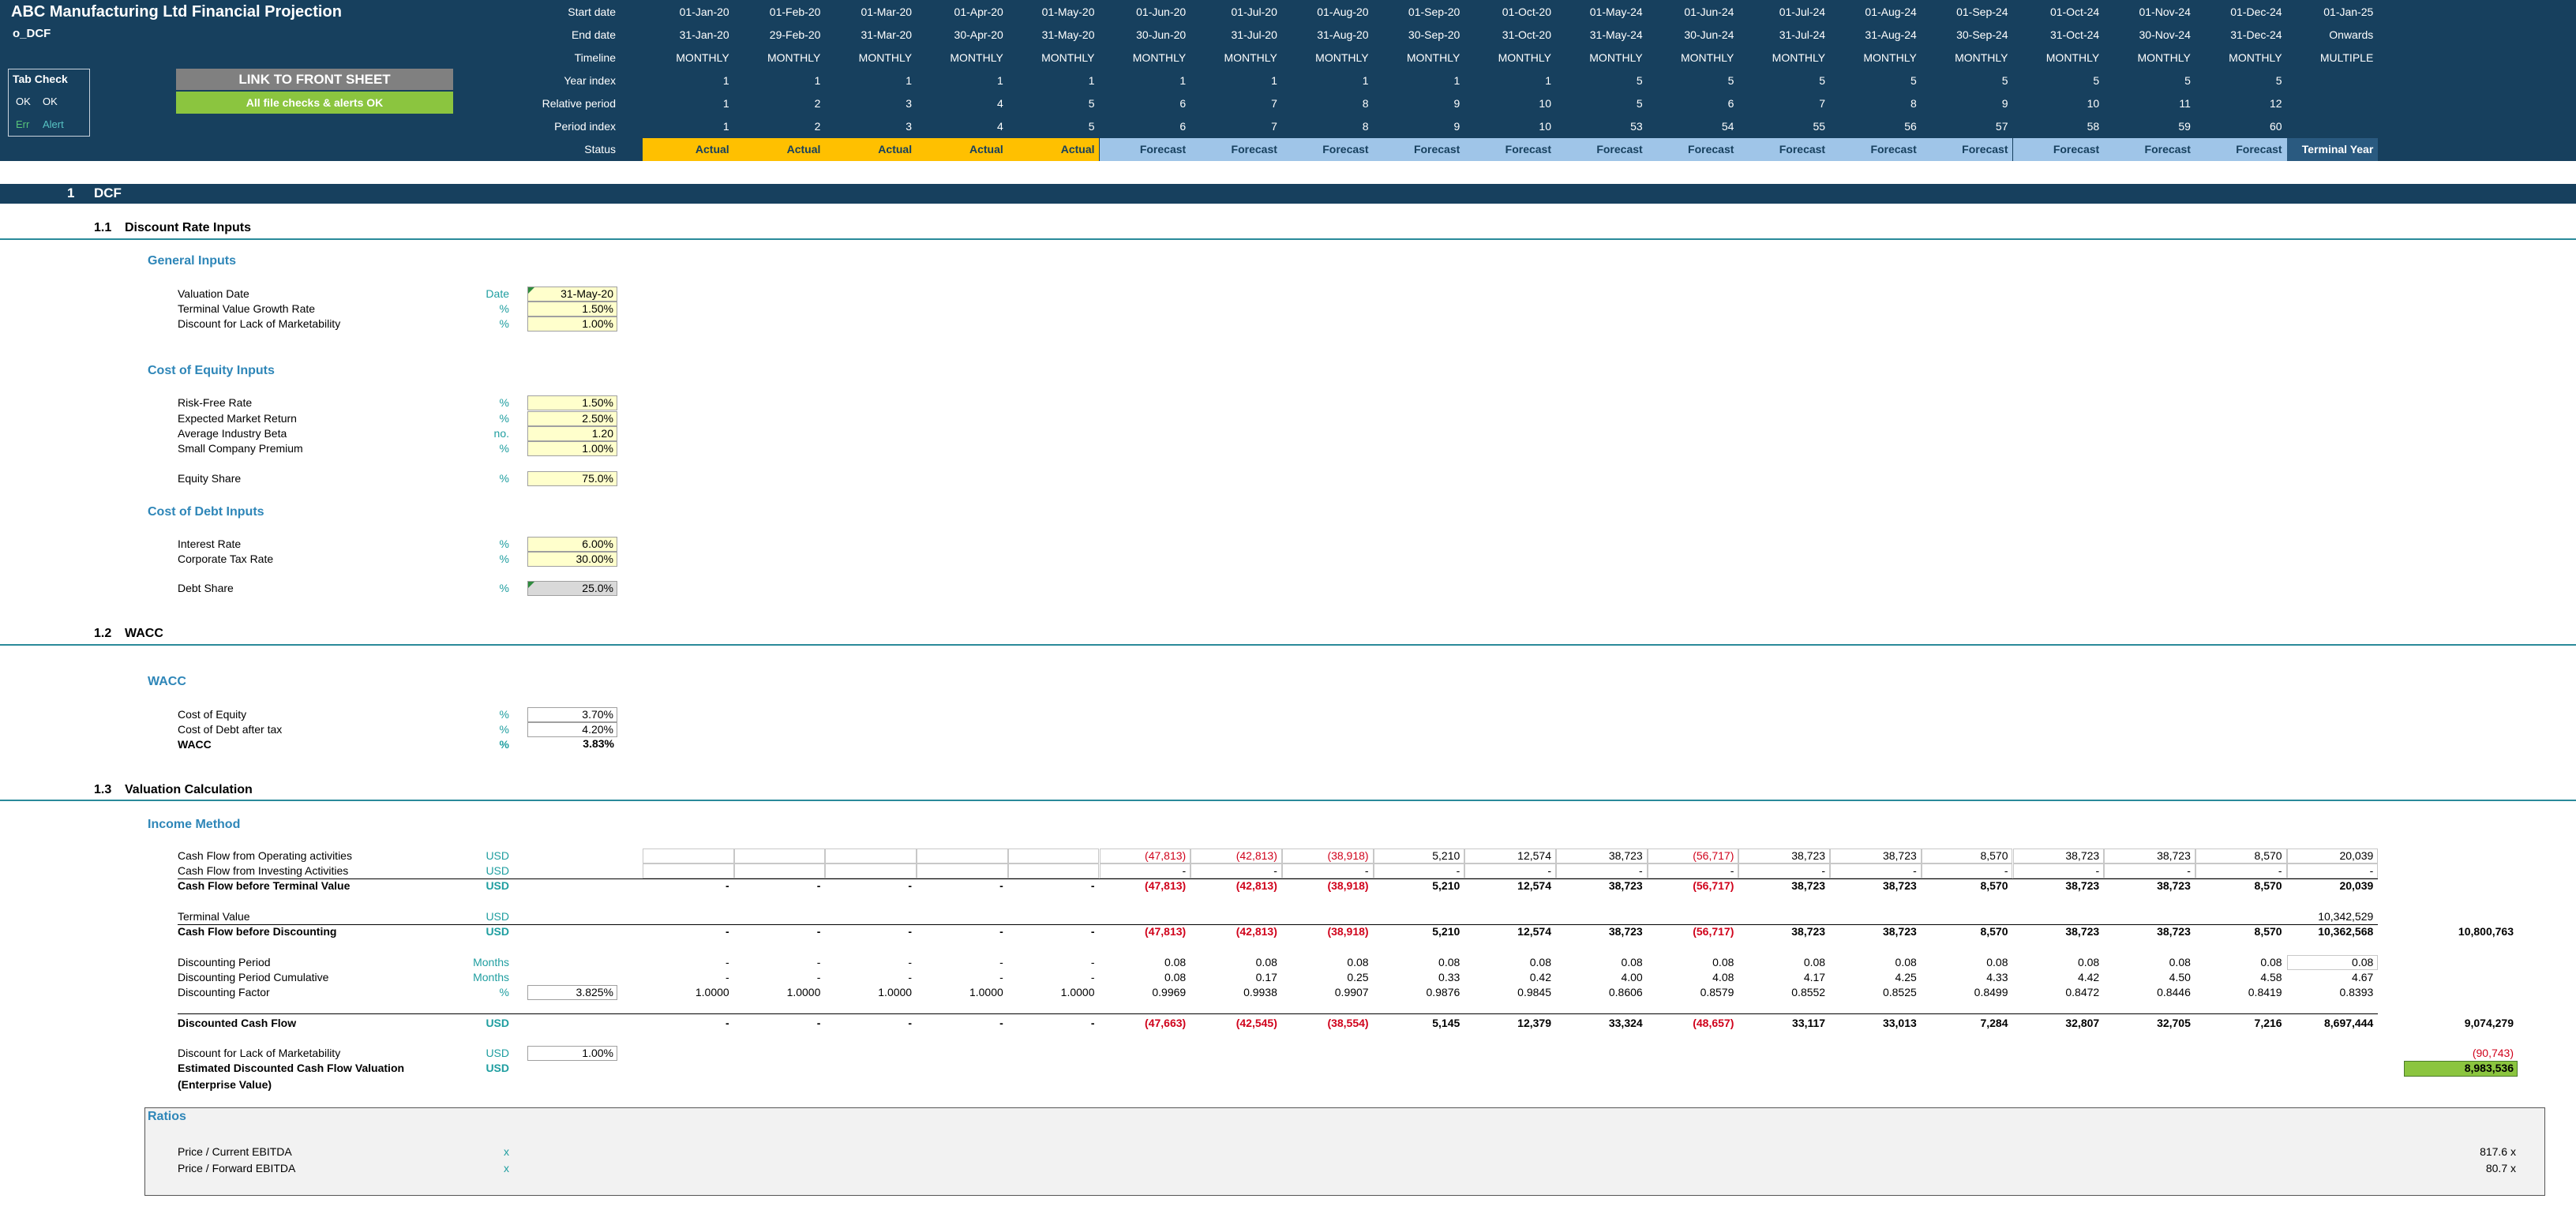  What do you see at coordinates (2001, 126) in the screenshot?
I see `timeline-cell: 57` at bounding box center [2001, 126].